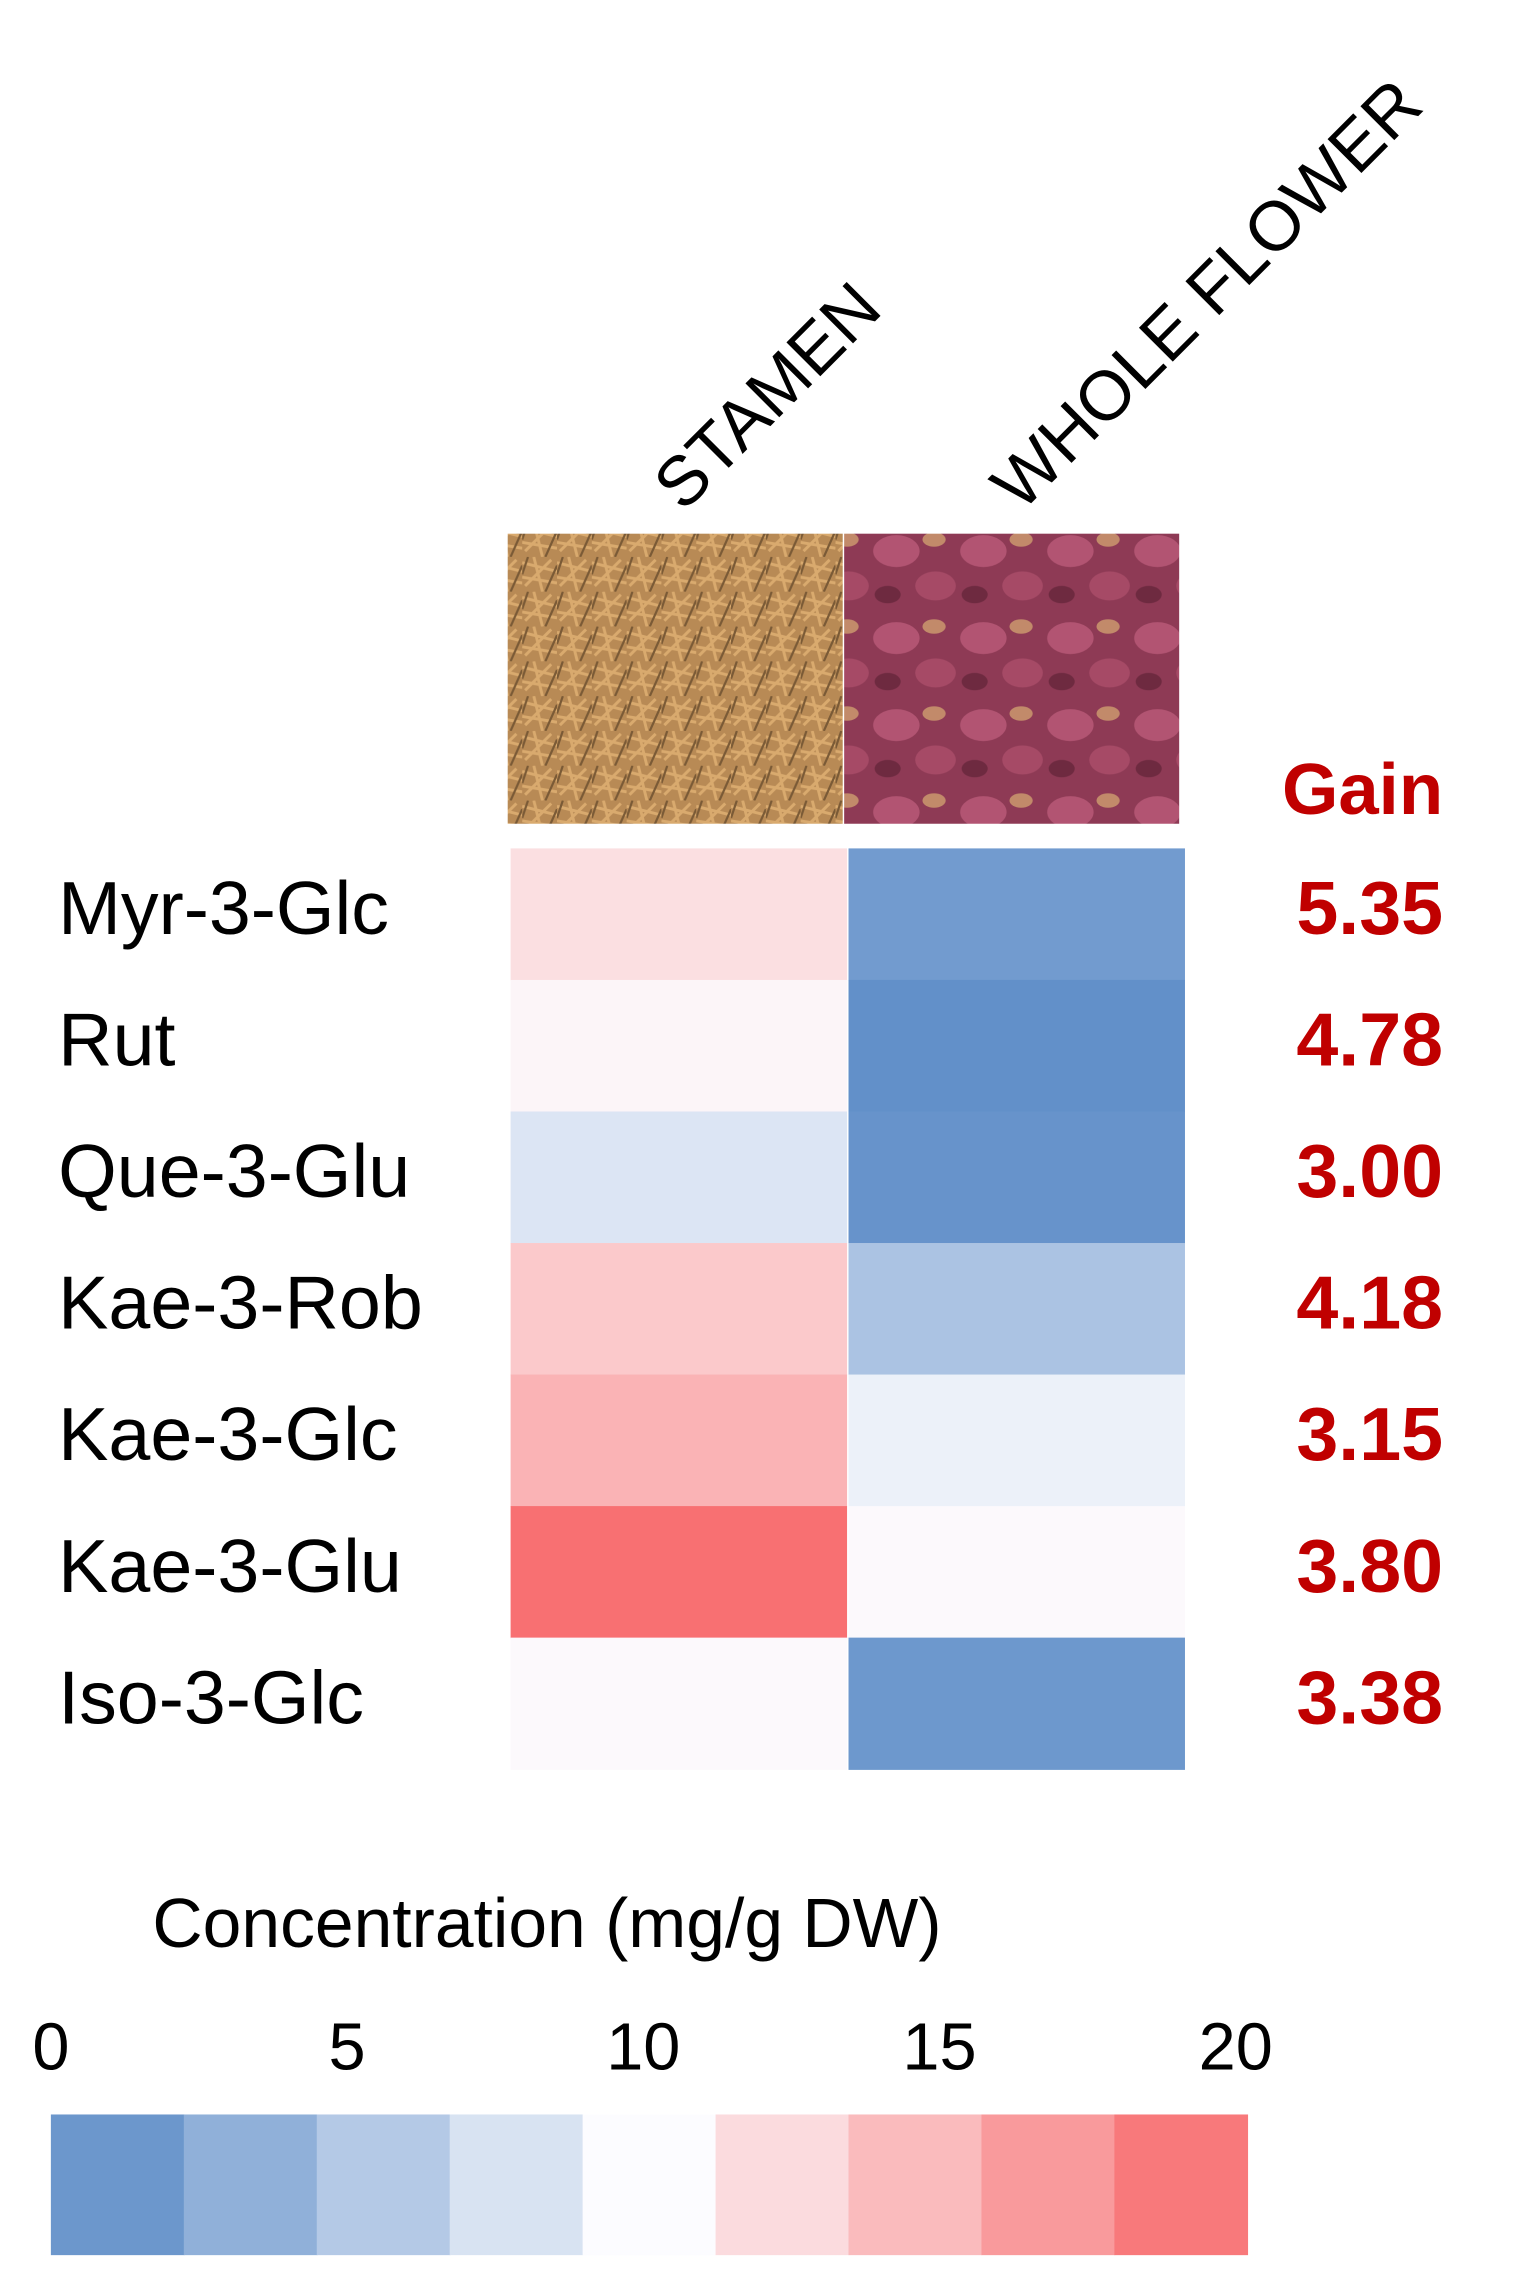  Describe the element at coordinates (1369, 1040) in the screenshot. I see `gain-value: 4.78` at that location.